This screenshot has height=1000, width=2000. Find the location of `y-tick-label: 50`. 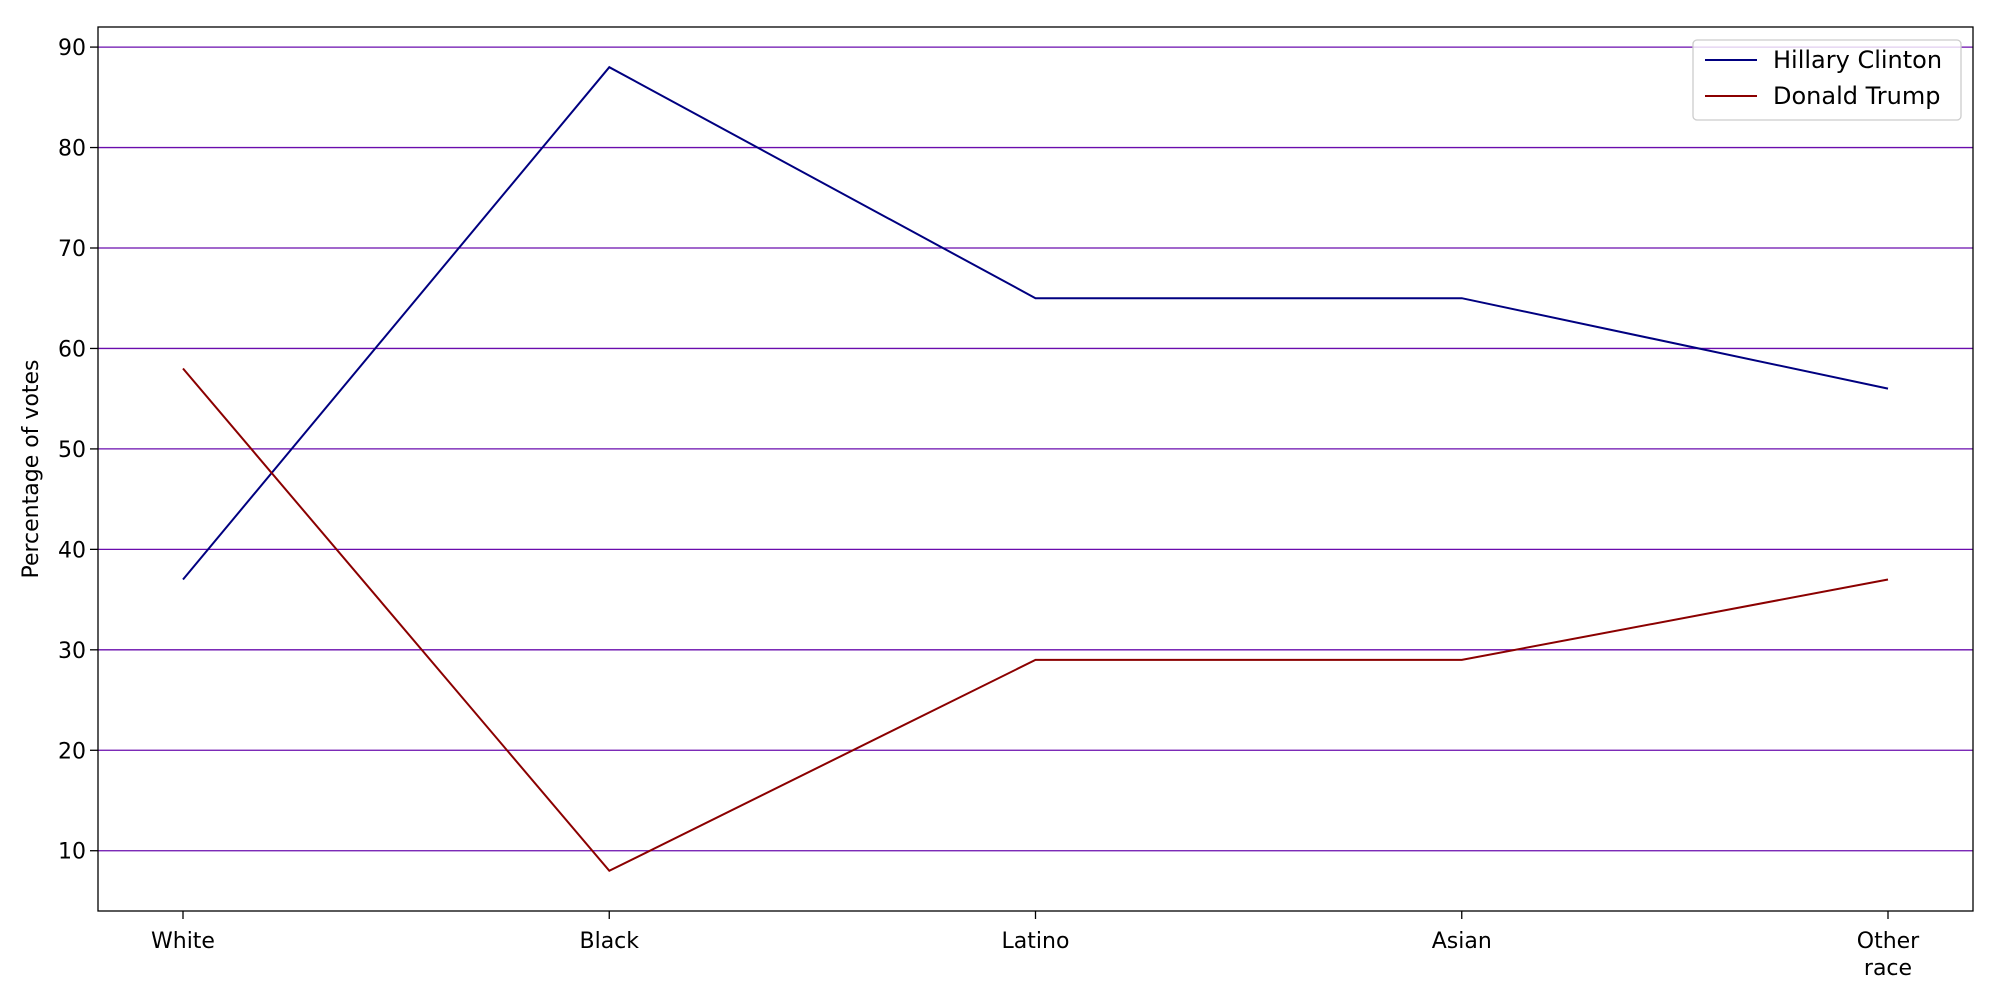

y-tick-label: 50 is located at coordinates (72, 450).